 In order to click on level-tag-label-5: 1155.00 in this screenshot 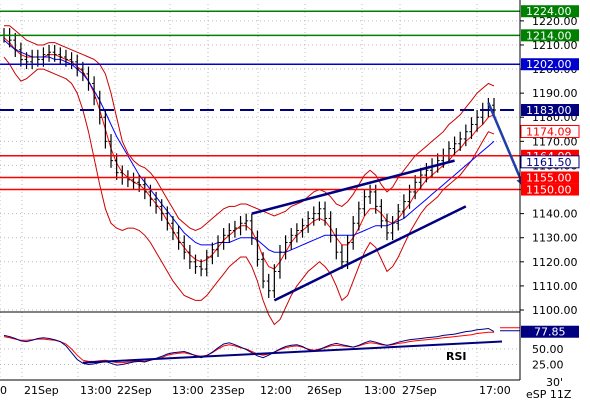, I will do `click(549, 177)`.